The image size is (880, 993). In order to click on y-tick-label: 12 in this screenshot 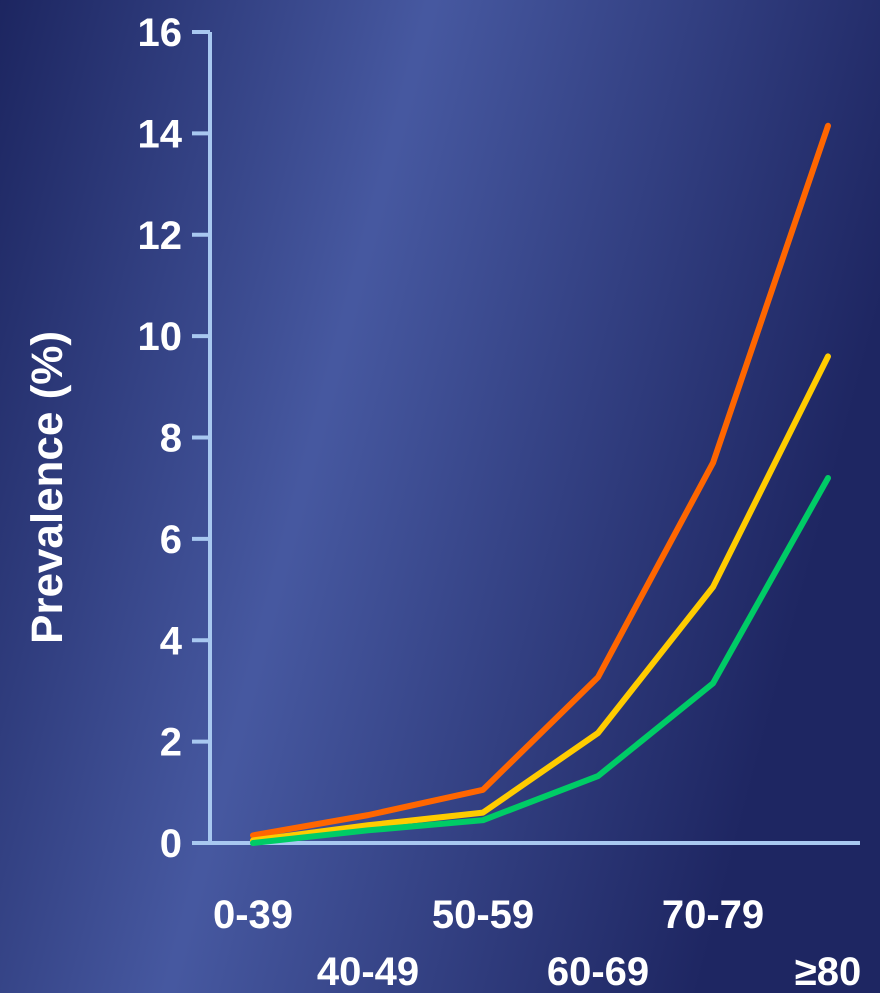, I will do `click(160, 236)`.